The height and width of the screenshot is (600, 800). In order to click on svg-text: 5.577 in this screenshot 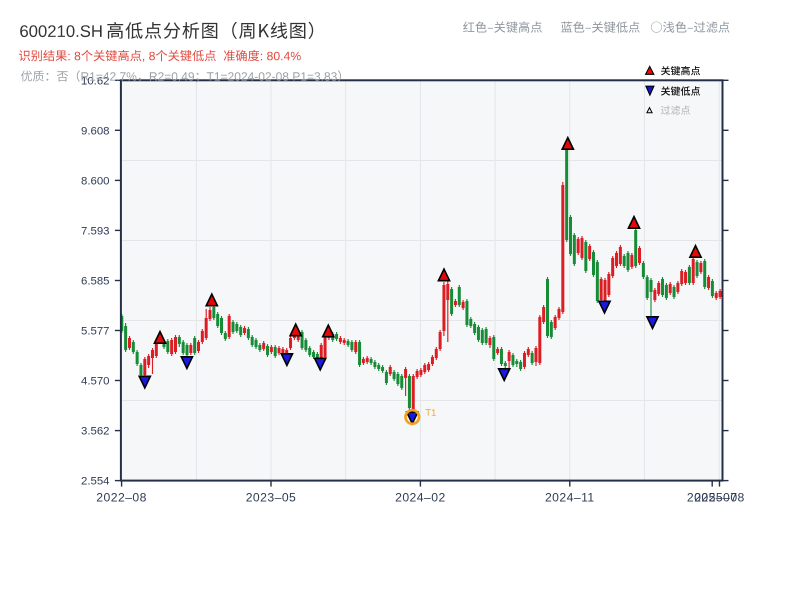, I will do `click(95, 332)`.